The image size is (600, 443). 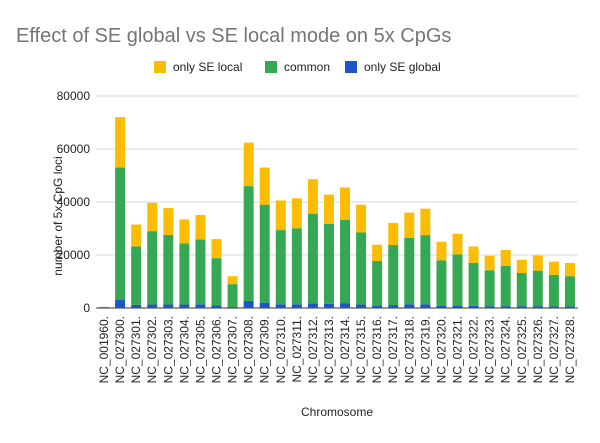 What do you see at coordinates (152, 349) in the screenshot?
I see `x-tick-label: NC_027302.` at bounding box center [152, 349].